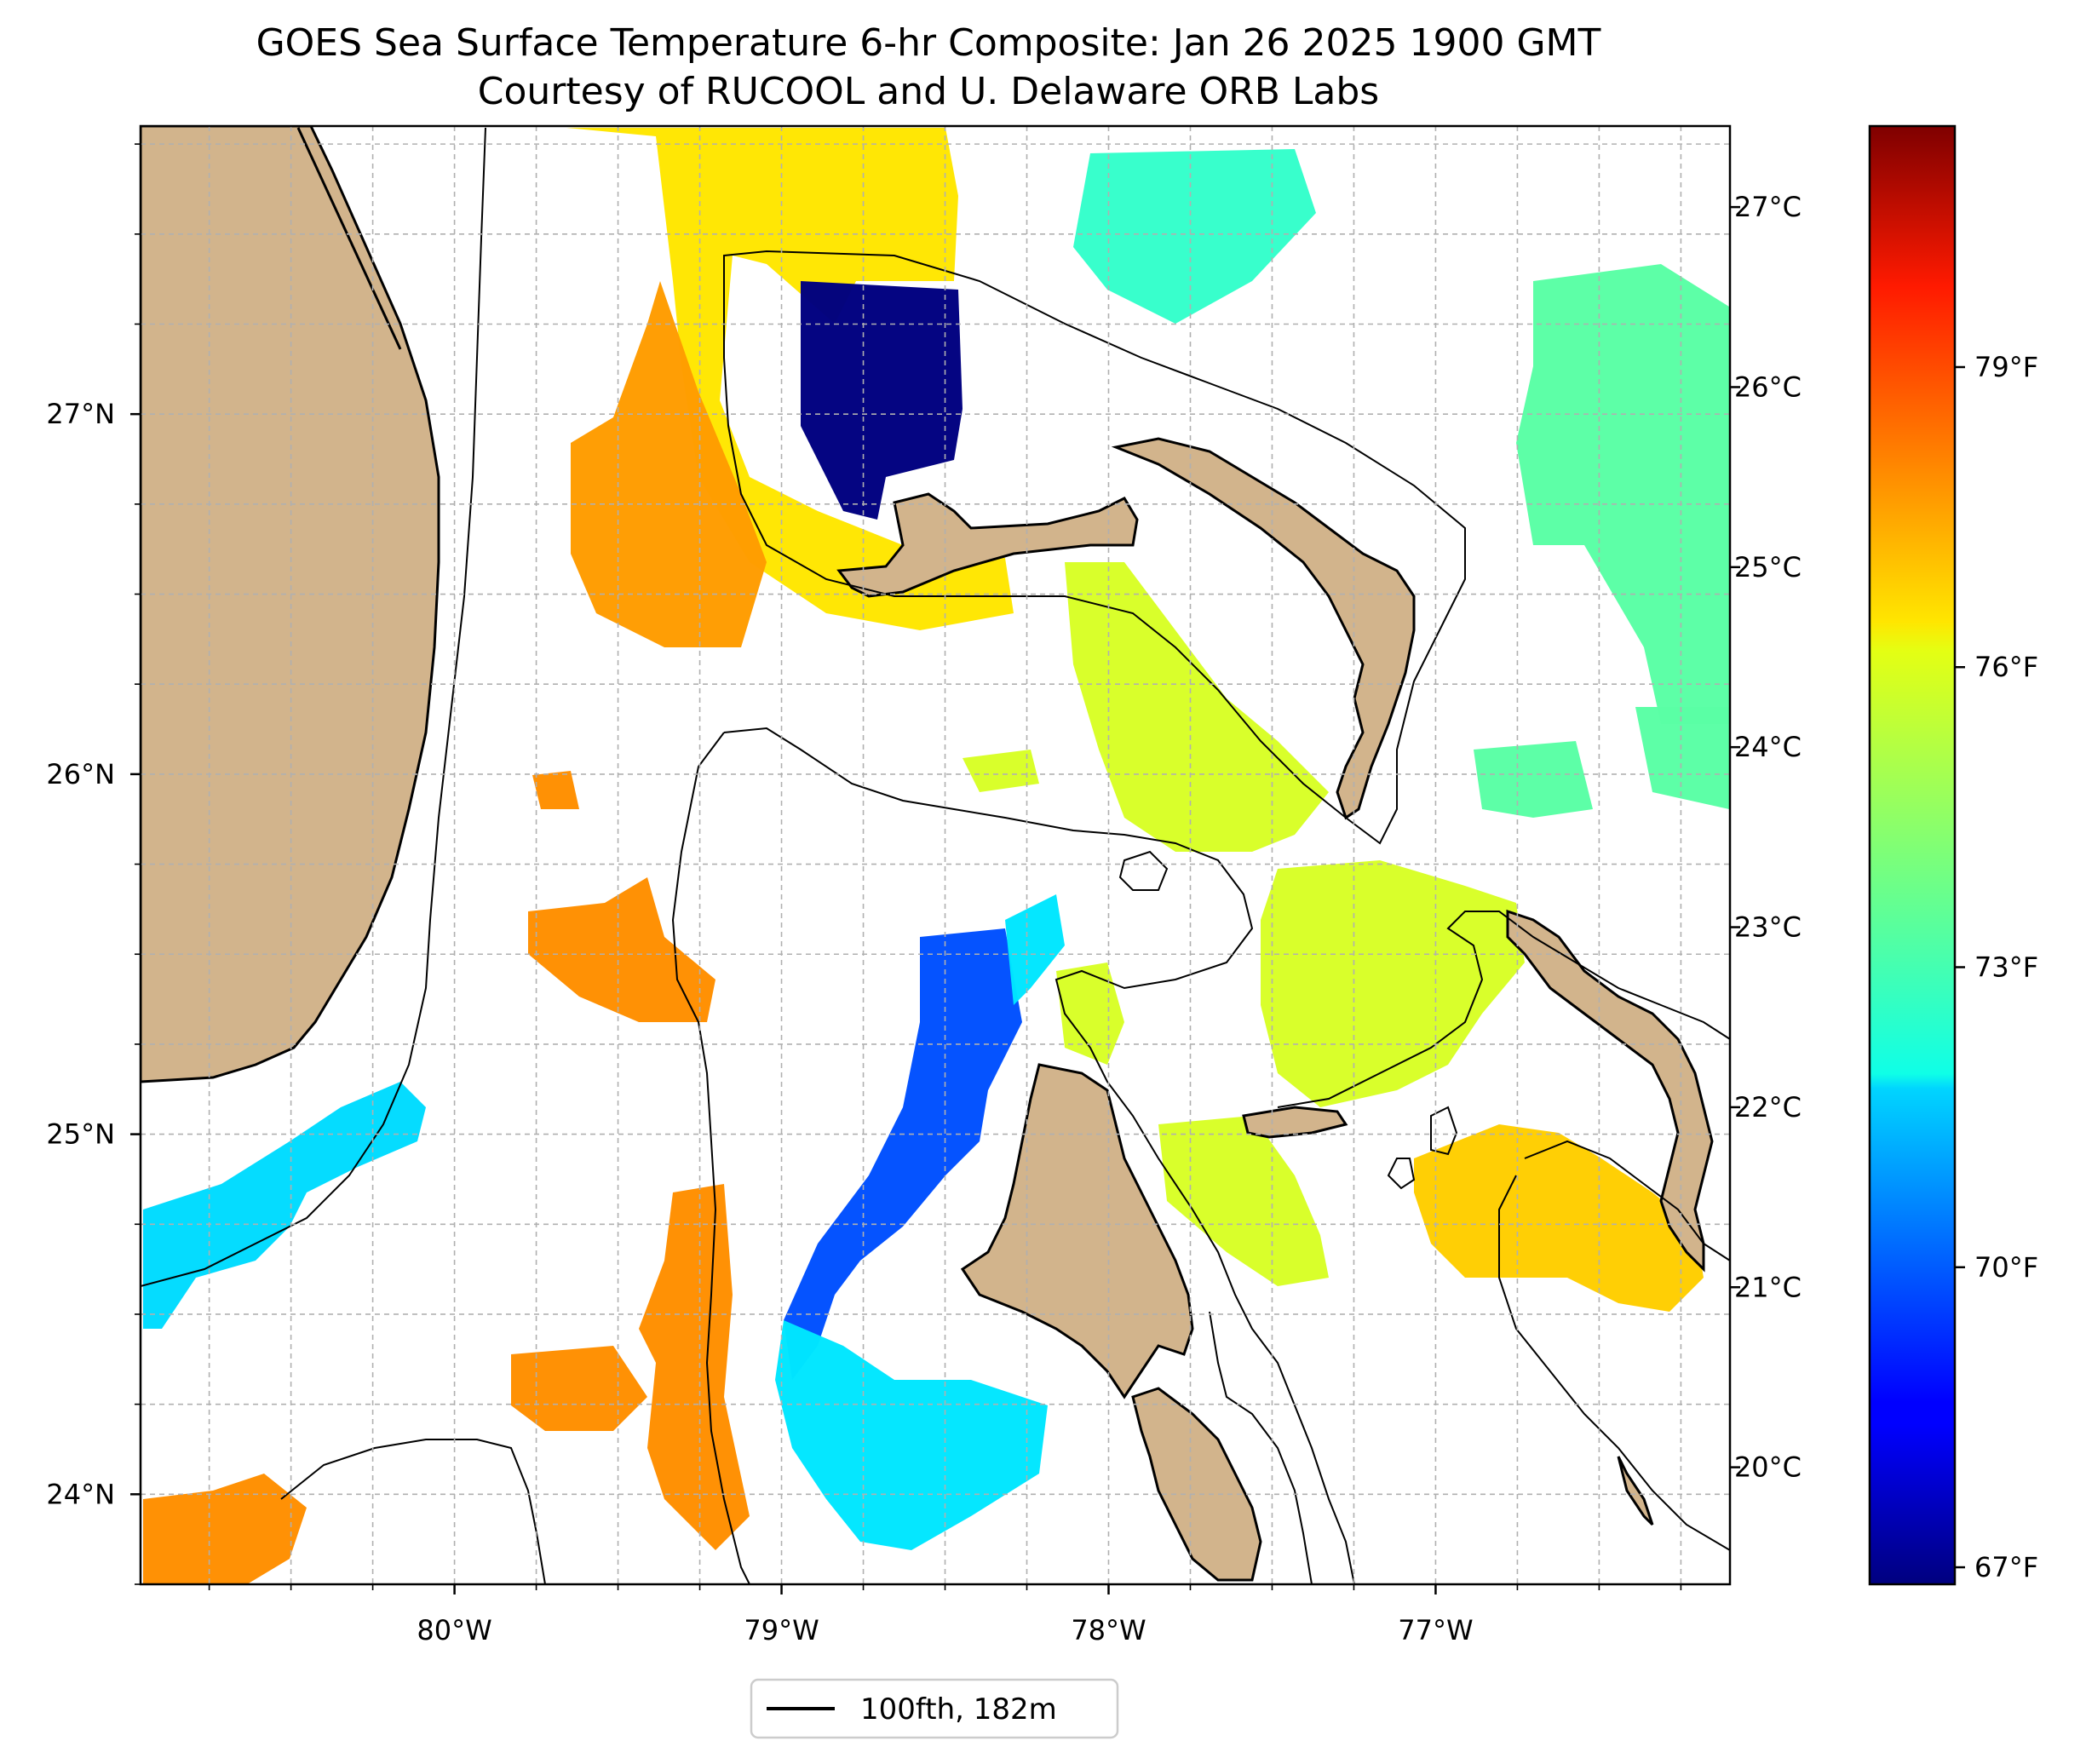 Image resolution: width=2086 pixels, height=1764 pixels. Describe the element at coordinates (1295, 1122) in the screenshot. I see `new-providence-island` at that location.